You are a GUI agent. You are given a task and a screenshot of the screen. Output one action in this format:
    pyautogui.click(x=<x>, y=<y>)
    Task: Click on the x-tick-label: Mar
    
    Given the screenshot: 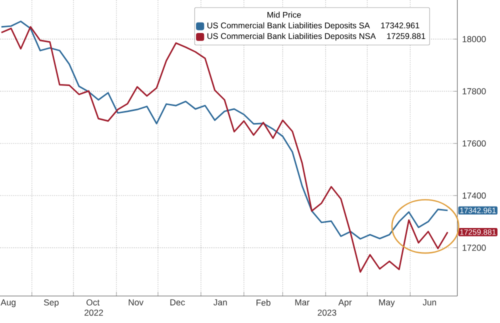 What is the action you would take?
    pyautogui.click(x=302, y=302)
    